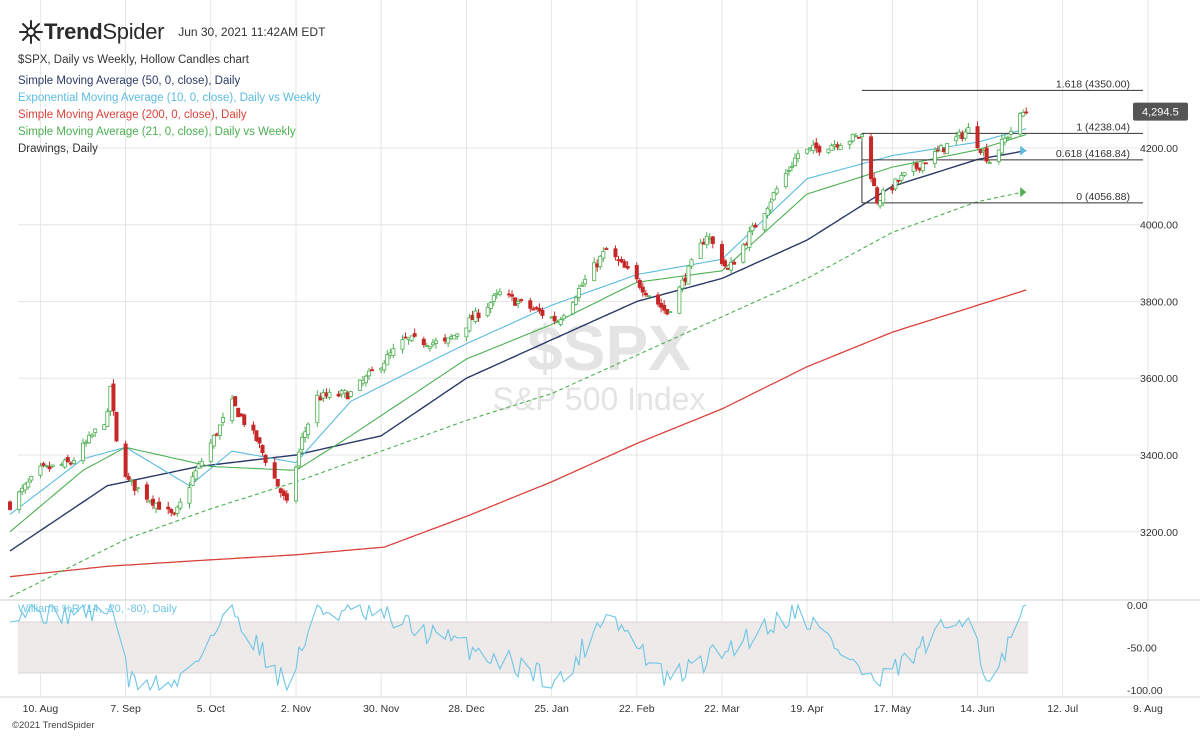 The image size is (1200, 741). I want to click on osc-tick-label: -50.00, so click(1142, 649).